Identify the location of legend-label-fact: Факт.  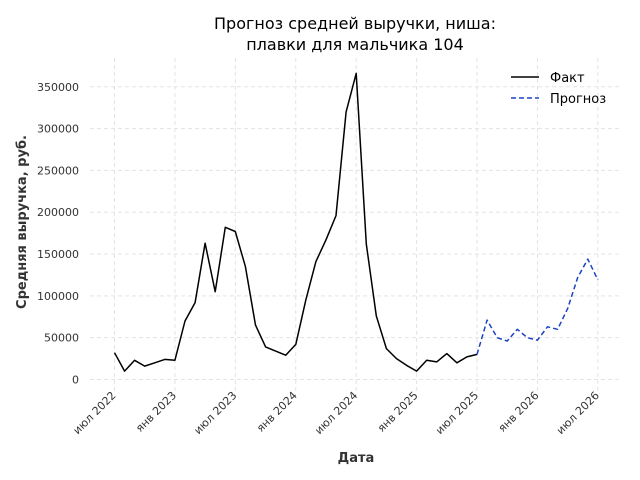
(567, 78).